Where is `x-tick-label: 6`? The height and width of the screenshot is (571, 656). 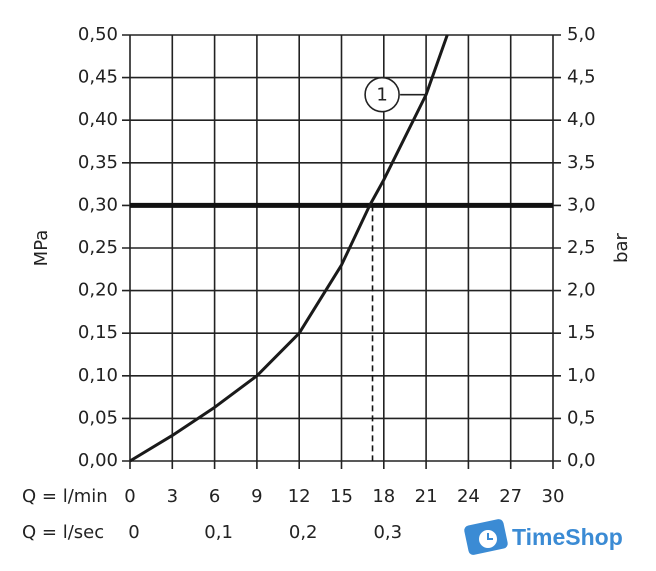 x-tick-label: 6 is located at coordinates (214, 496).